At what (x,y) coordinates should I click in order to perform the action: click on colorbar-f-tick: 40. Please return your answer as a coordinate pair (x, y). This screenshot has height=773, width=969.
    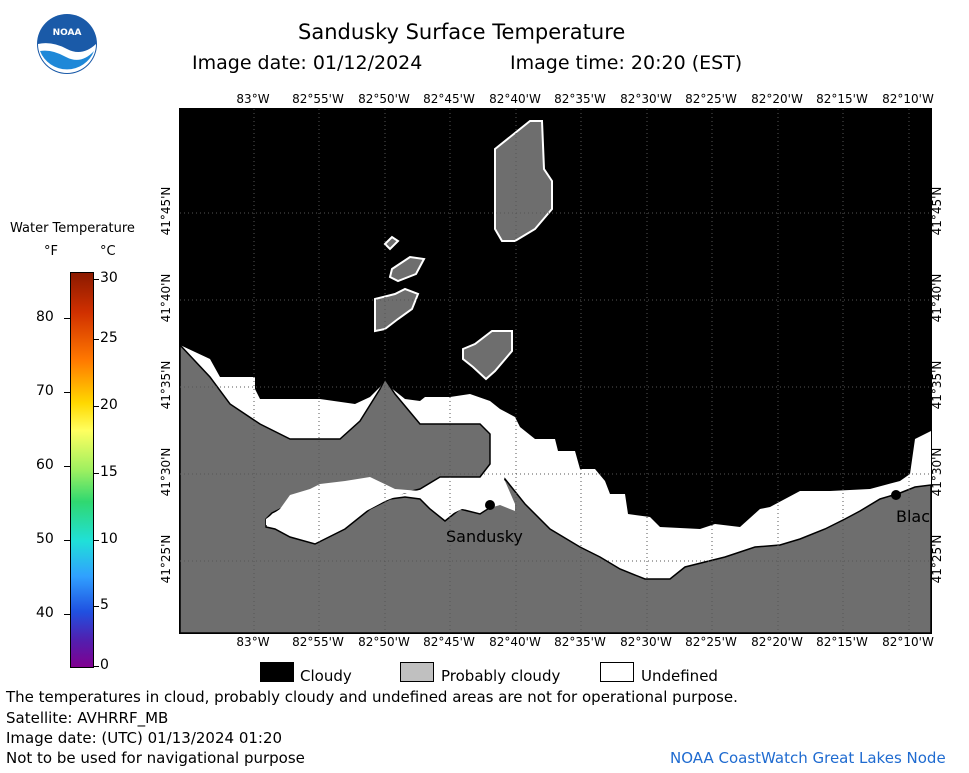
    Looking at the image, I should click on (45, 613).